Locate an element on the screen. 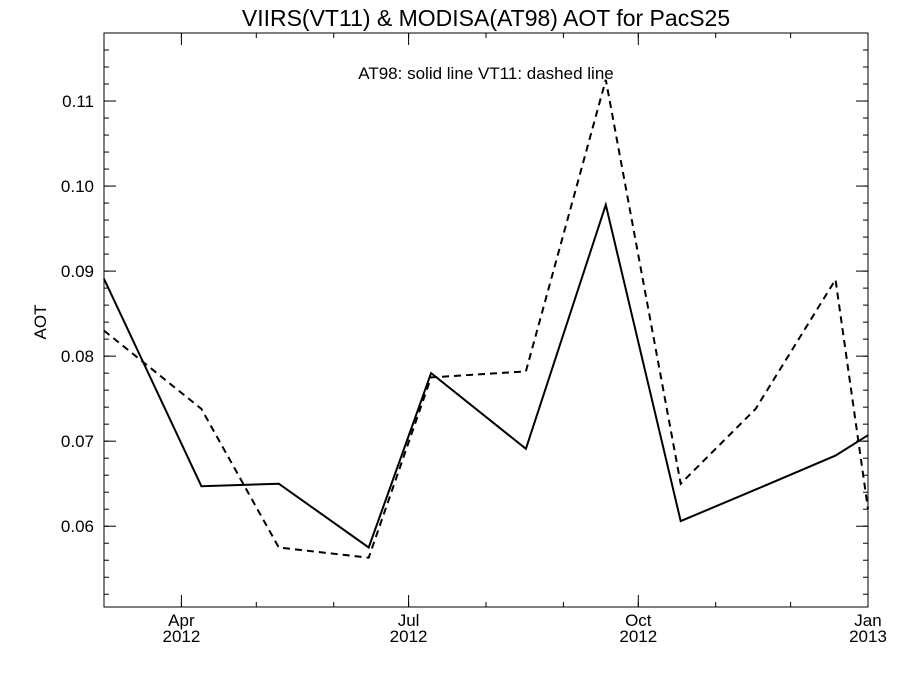  y-tick-label: 0.10 is located at coordinates (77, 186).